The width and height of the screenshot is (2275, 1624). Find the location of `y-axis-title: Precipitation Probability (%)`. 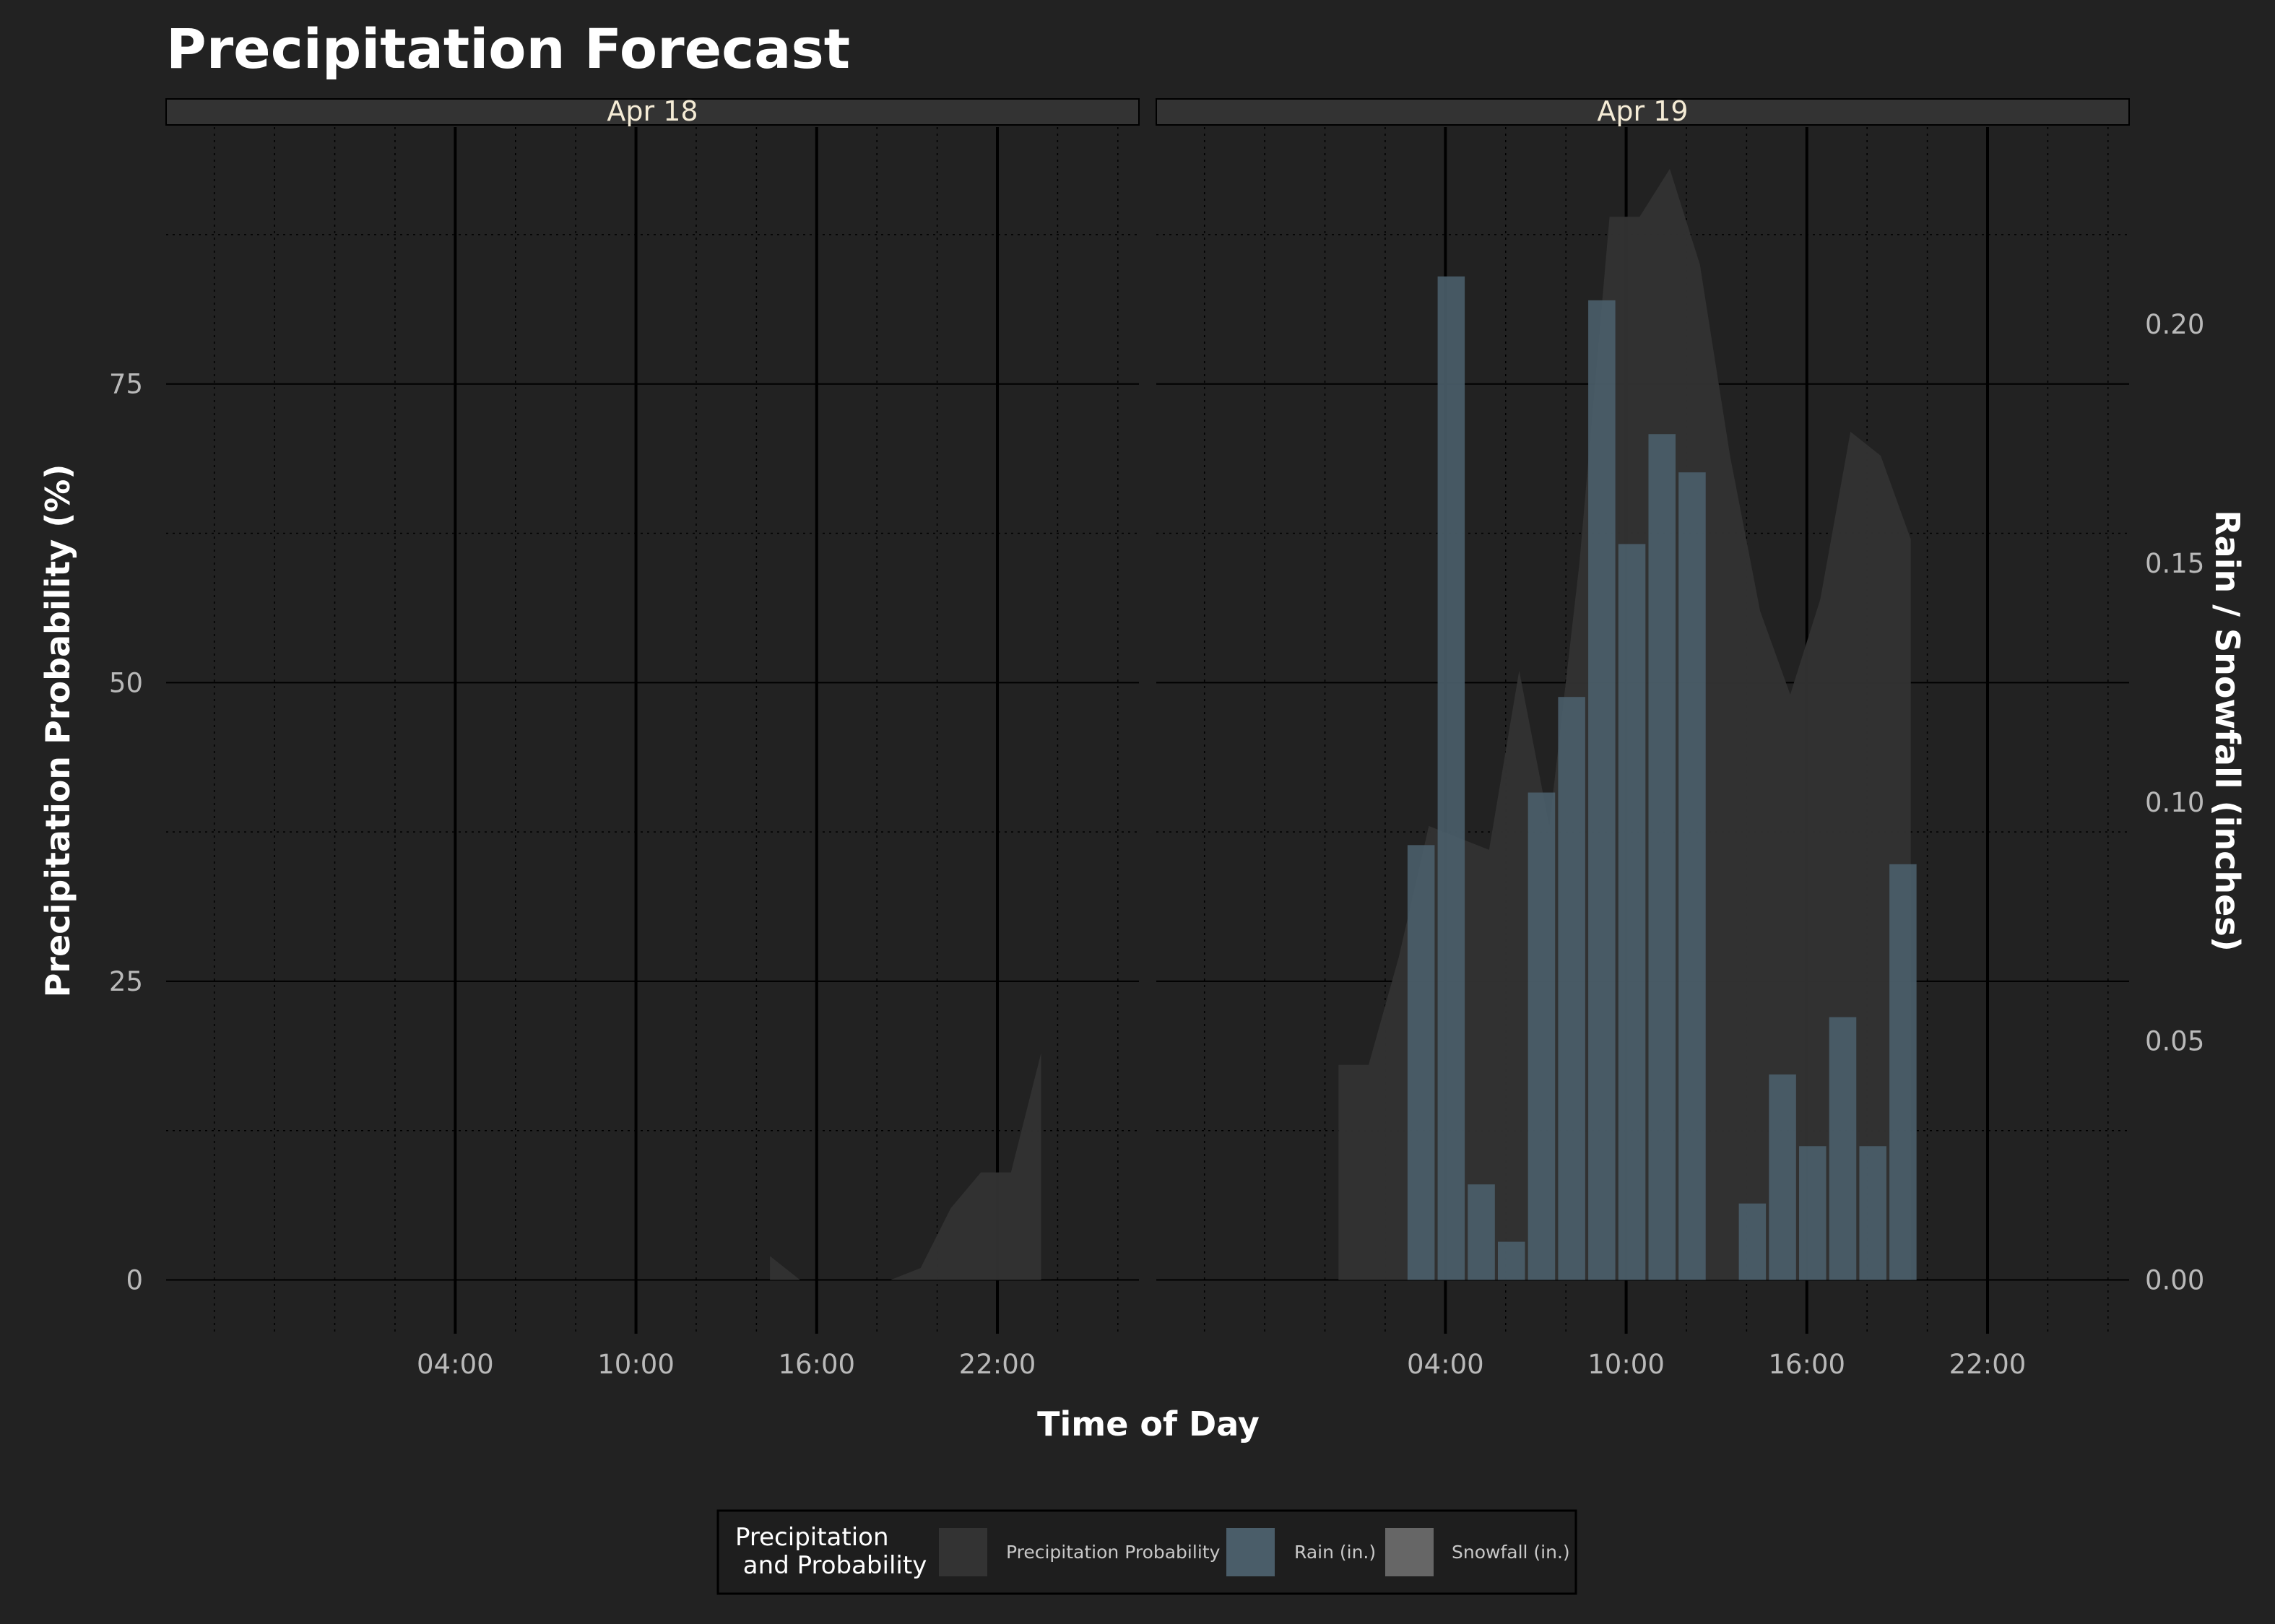

y-axis-title: Precipitation Probability (%) is located at coordinates (57, 731).